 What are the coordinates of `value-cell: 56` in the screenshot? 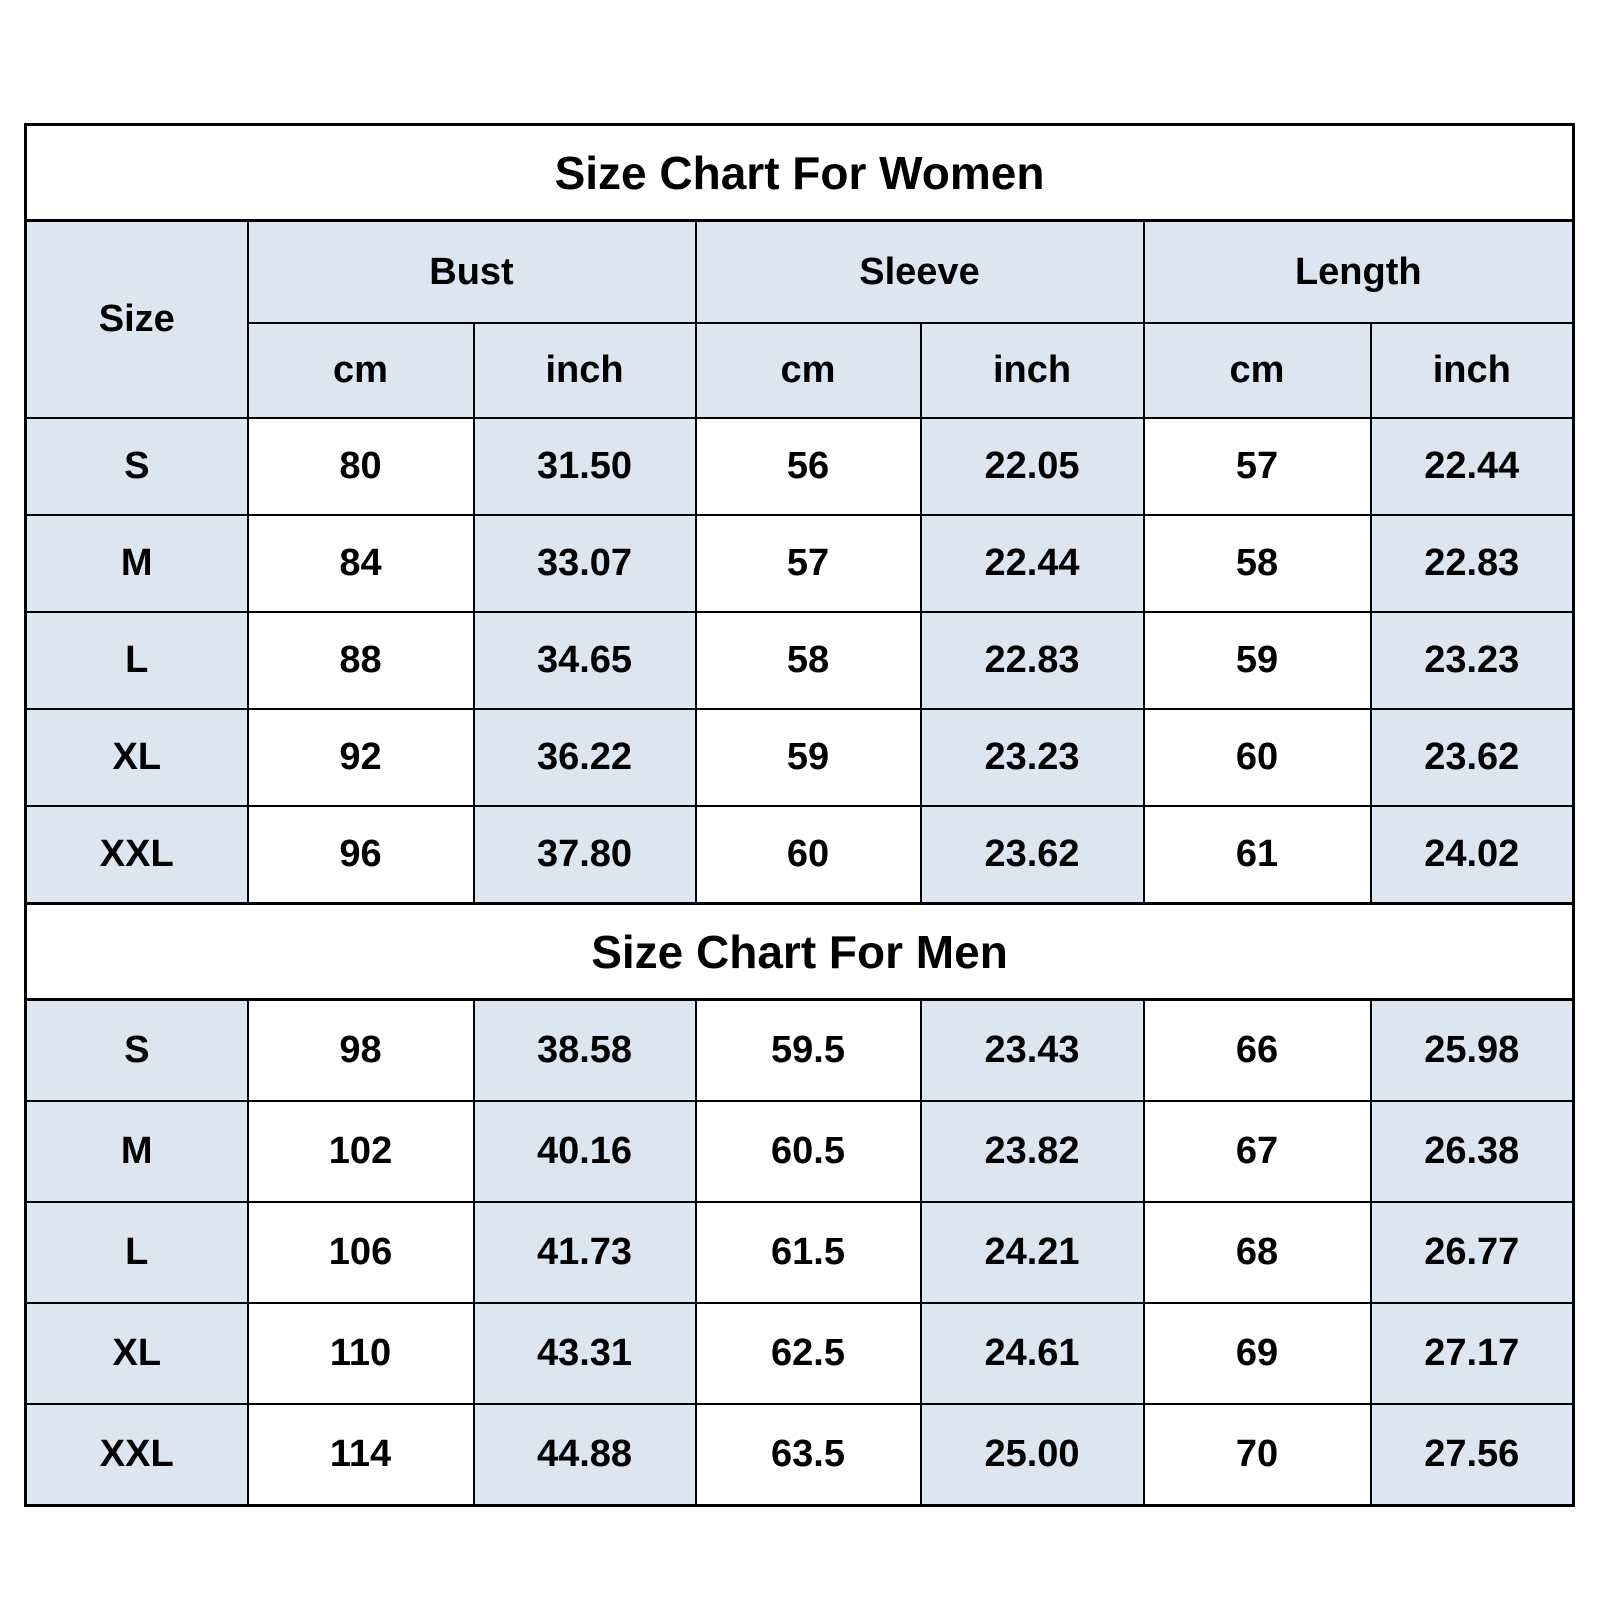 It's located at (808, 466).